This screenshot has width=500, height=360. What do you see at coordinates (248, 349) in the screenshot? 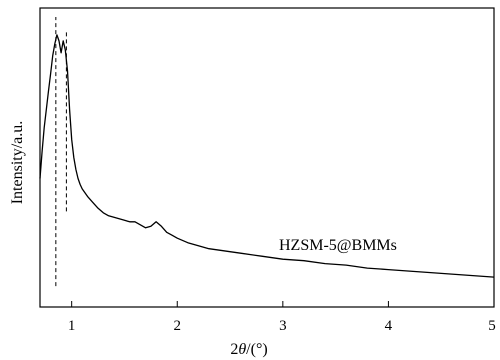
I see `x-axis-title: 2θ/(°)` at bounding box center [248, 349].